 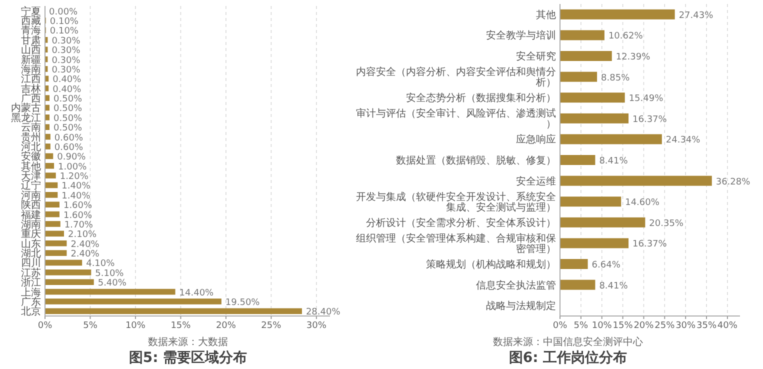 What do you see at coordinates (188, 342) in the screenshot?
I see `source-note: 数据来源：大数据` at bounding box center [188, 342].